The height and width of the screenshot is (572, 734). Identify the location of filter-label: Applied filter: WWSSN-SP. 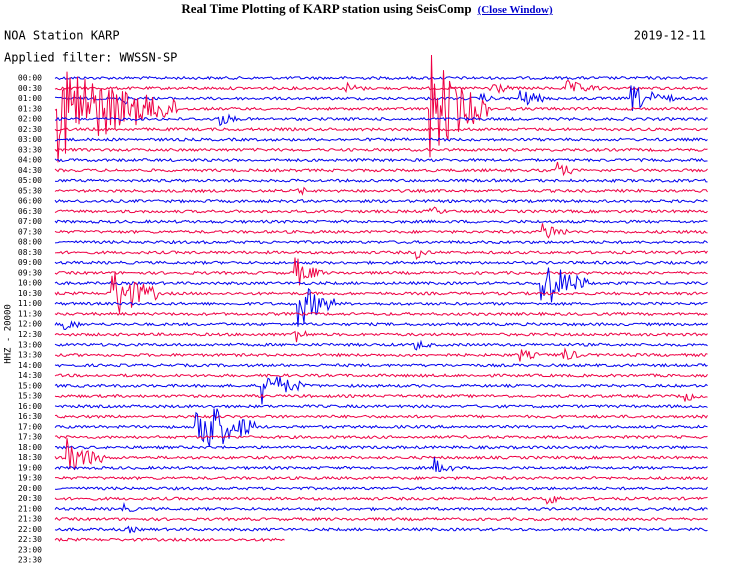
(90, 58).